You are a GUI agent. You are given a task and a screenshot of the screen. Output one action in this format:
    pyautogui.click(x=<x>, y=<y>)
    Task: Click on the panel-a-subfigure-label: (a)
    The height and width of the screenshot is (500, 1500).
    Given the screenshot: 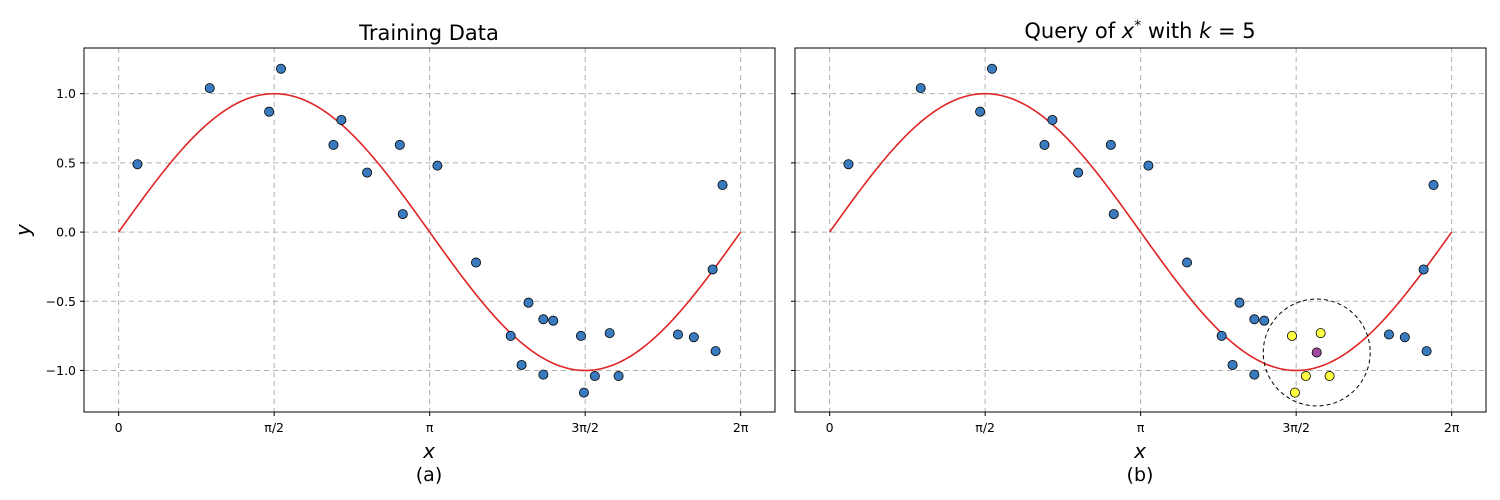 What is the action you would take?
    pyautogui.click(x=429, y=475)
    